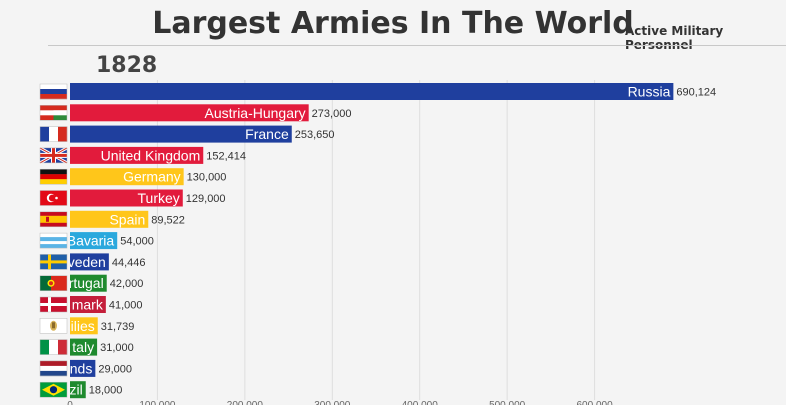  What do you see at coordinates (53, 240) in the screenshot?
I see `bavaria-flag-icon` at bounding box center [53, 240].